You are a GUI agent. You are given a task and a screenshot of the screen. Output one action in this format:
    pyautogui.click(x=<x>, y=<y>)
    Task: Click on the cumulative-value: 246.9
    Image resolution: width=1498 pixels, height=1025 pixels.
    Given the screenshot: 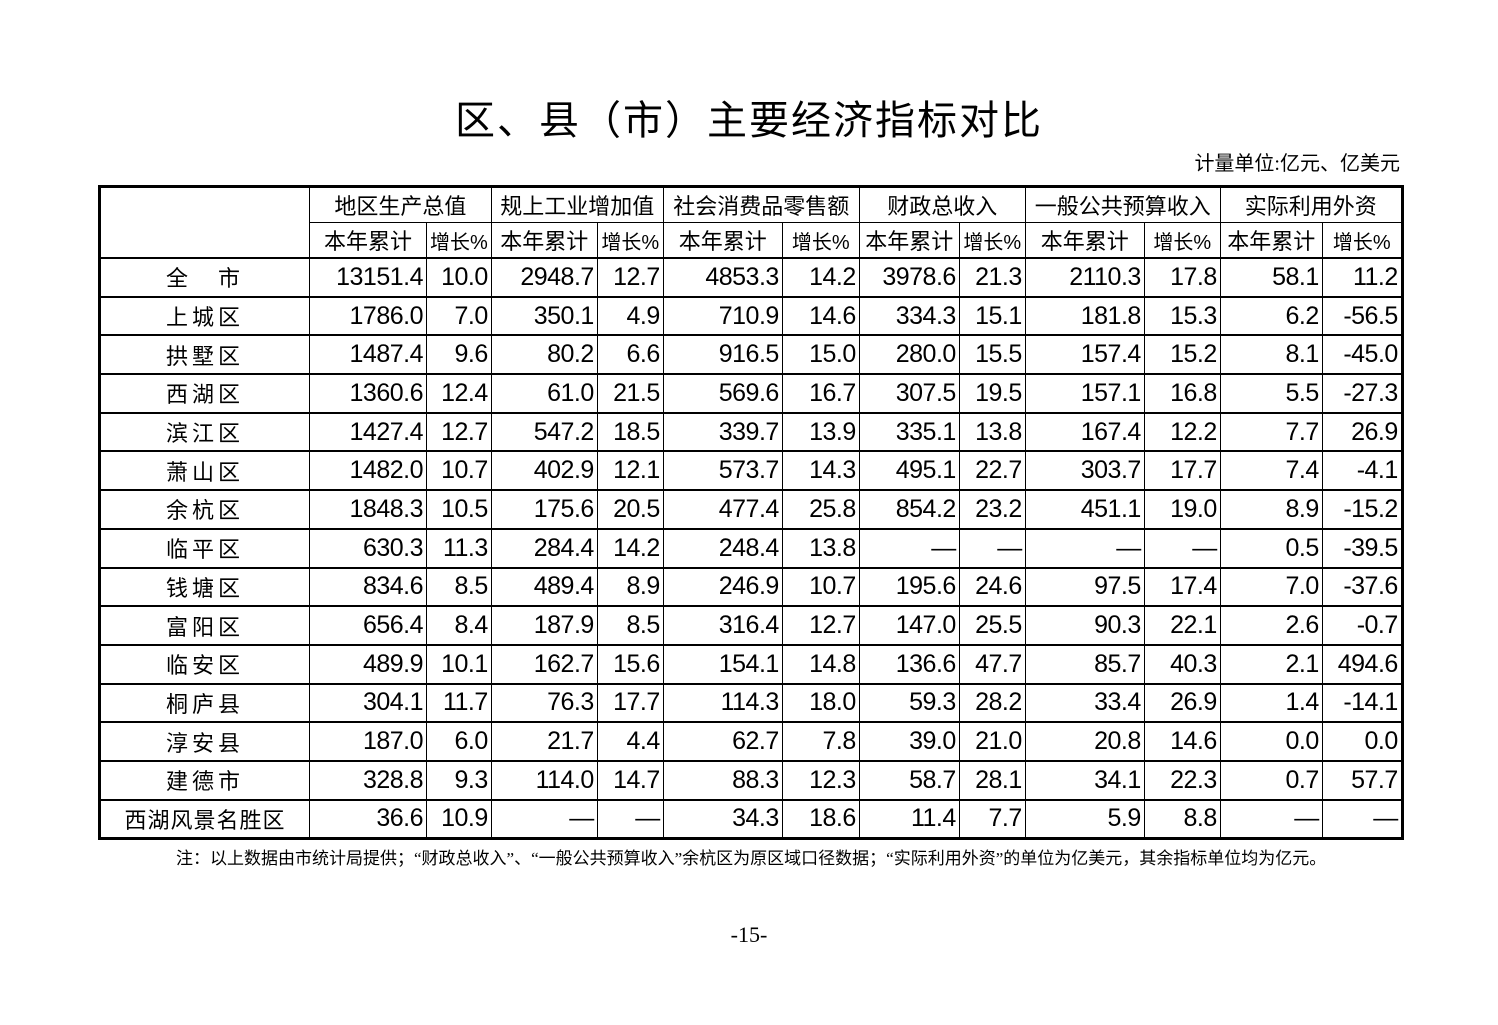 What is the action you would take?
    pyautogui.click(x=722, y=587)
    